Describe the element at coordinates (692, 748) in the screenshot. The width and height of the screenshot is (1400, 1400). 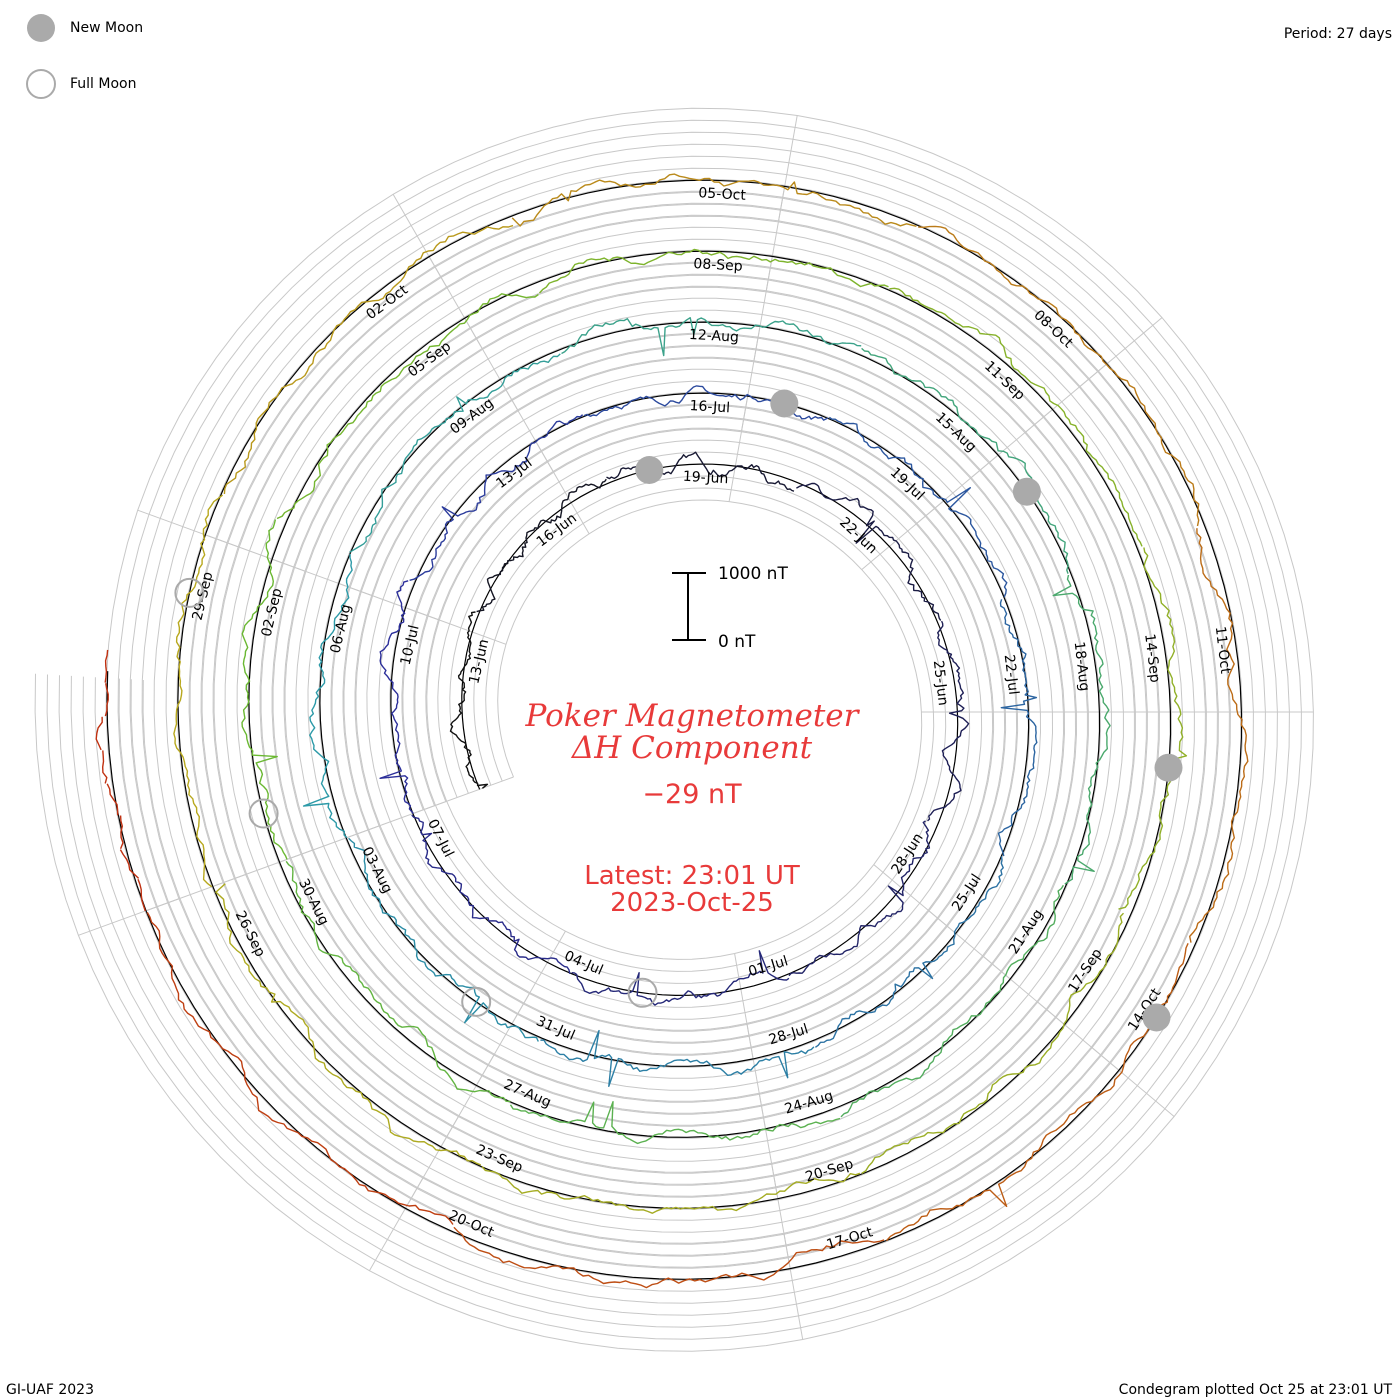
I see `chart-subtitle: ΔH Component` at that location.